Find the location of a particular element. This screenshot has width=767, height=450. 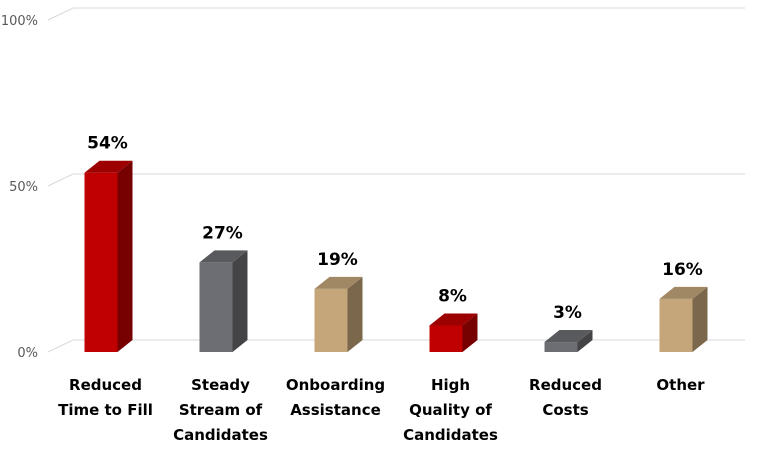

category-label: Reduced Time to Fill is located at coordinates (105, 397).